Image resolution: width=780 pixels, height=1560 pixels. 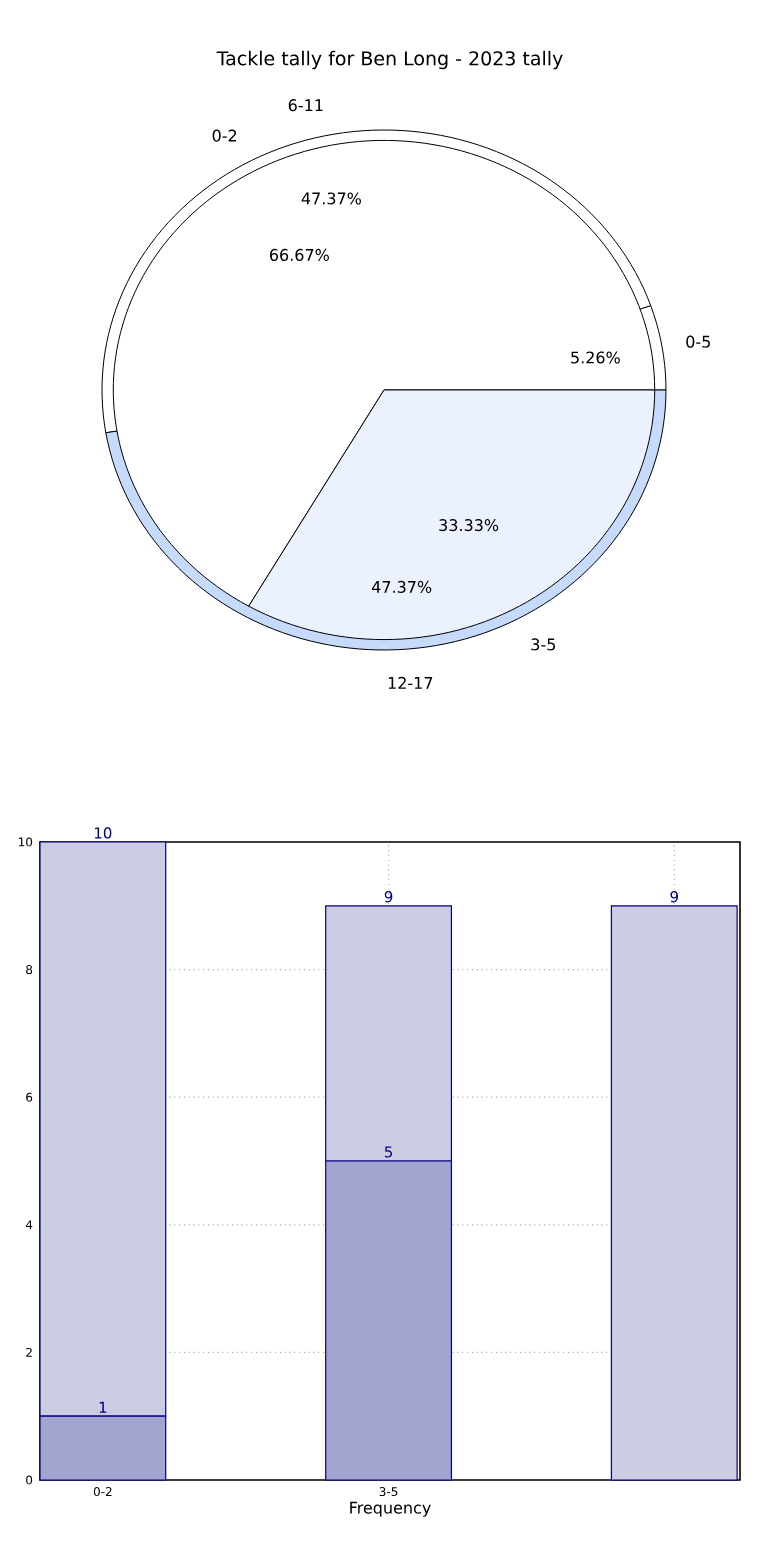 What do you see at coordinates (698, 341) in the screenshot?
I see `slice-label: 0-5` at bounding box center [698, 341].